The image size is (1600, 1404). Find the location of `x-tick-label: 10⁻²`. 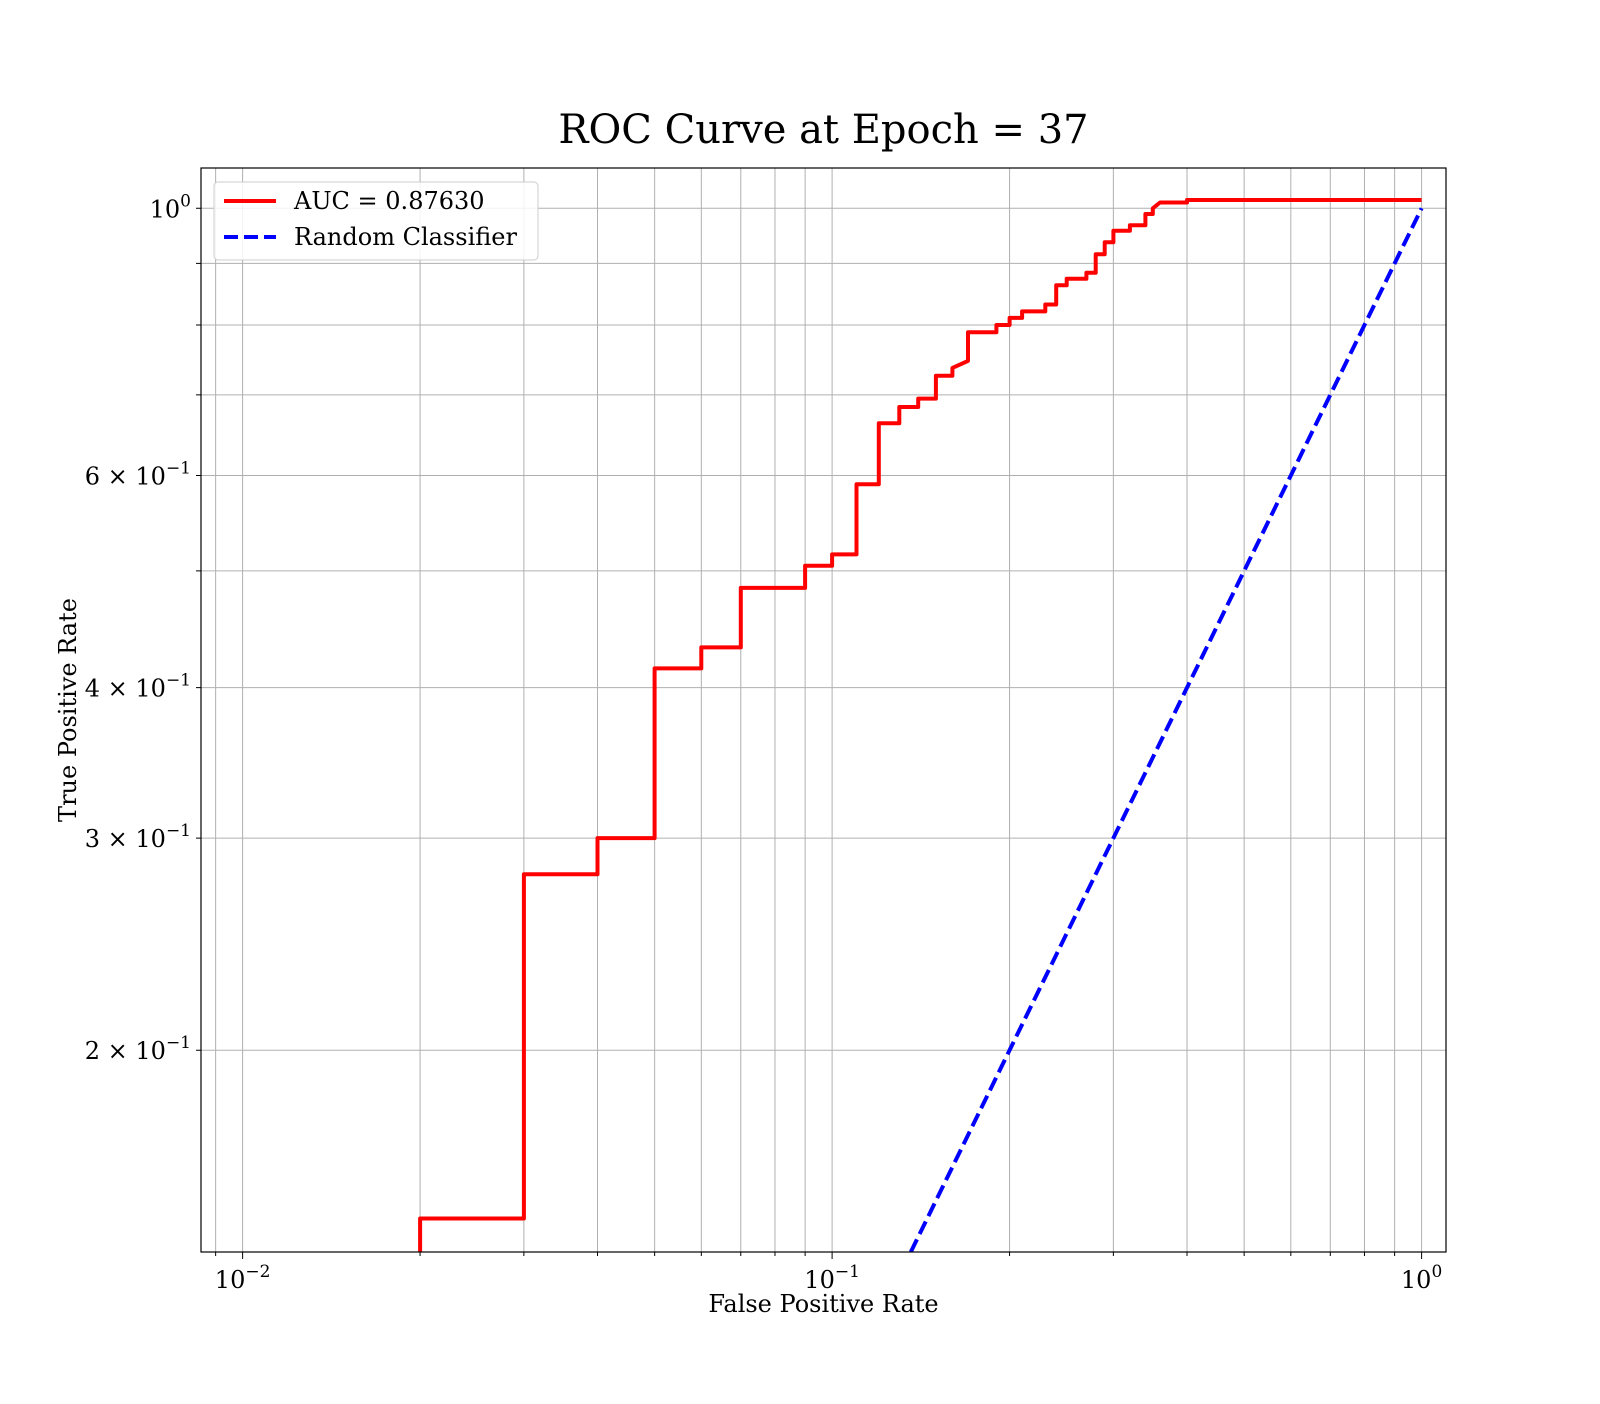

x-tick-label: 10⁻² is located at coordinates (243, 1278).